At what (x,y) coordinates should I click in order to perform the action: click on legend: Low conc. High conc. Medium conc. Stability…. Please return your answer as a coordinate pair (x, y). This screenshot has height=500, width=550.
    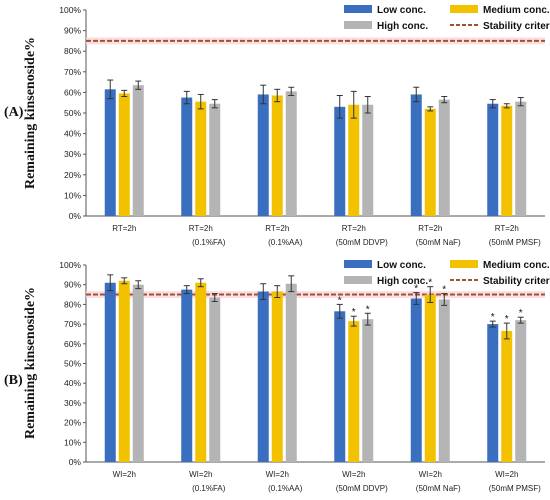
    Looking at the image, I should click on (447, 18).